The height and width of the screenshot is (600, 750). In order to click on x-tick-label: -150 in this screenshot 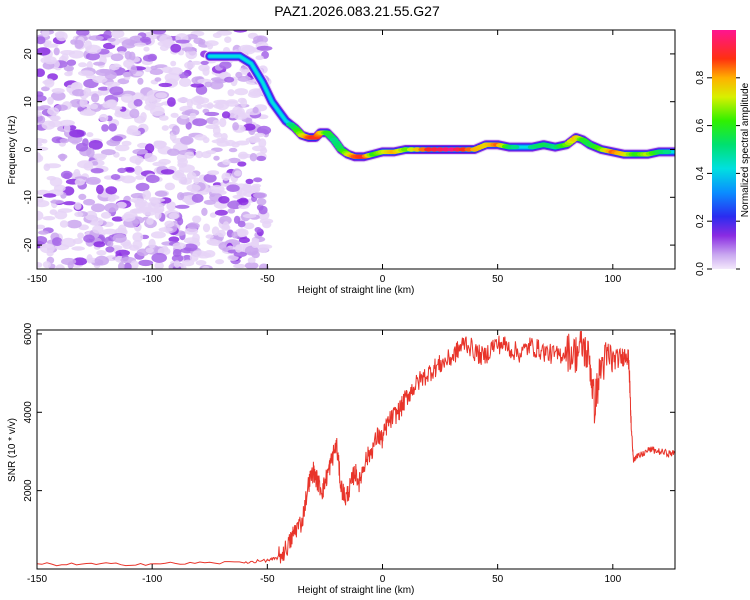, I will do `click(37, 579)`.